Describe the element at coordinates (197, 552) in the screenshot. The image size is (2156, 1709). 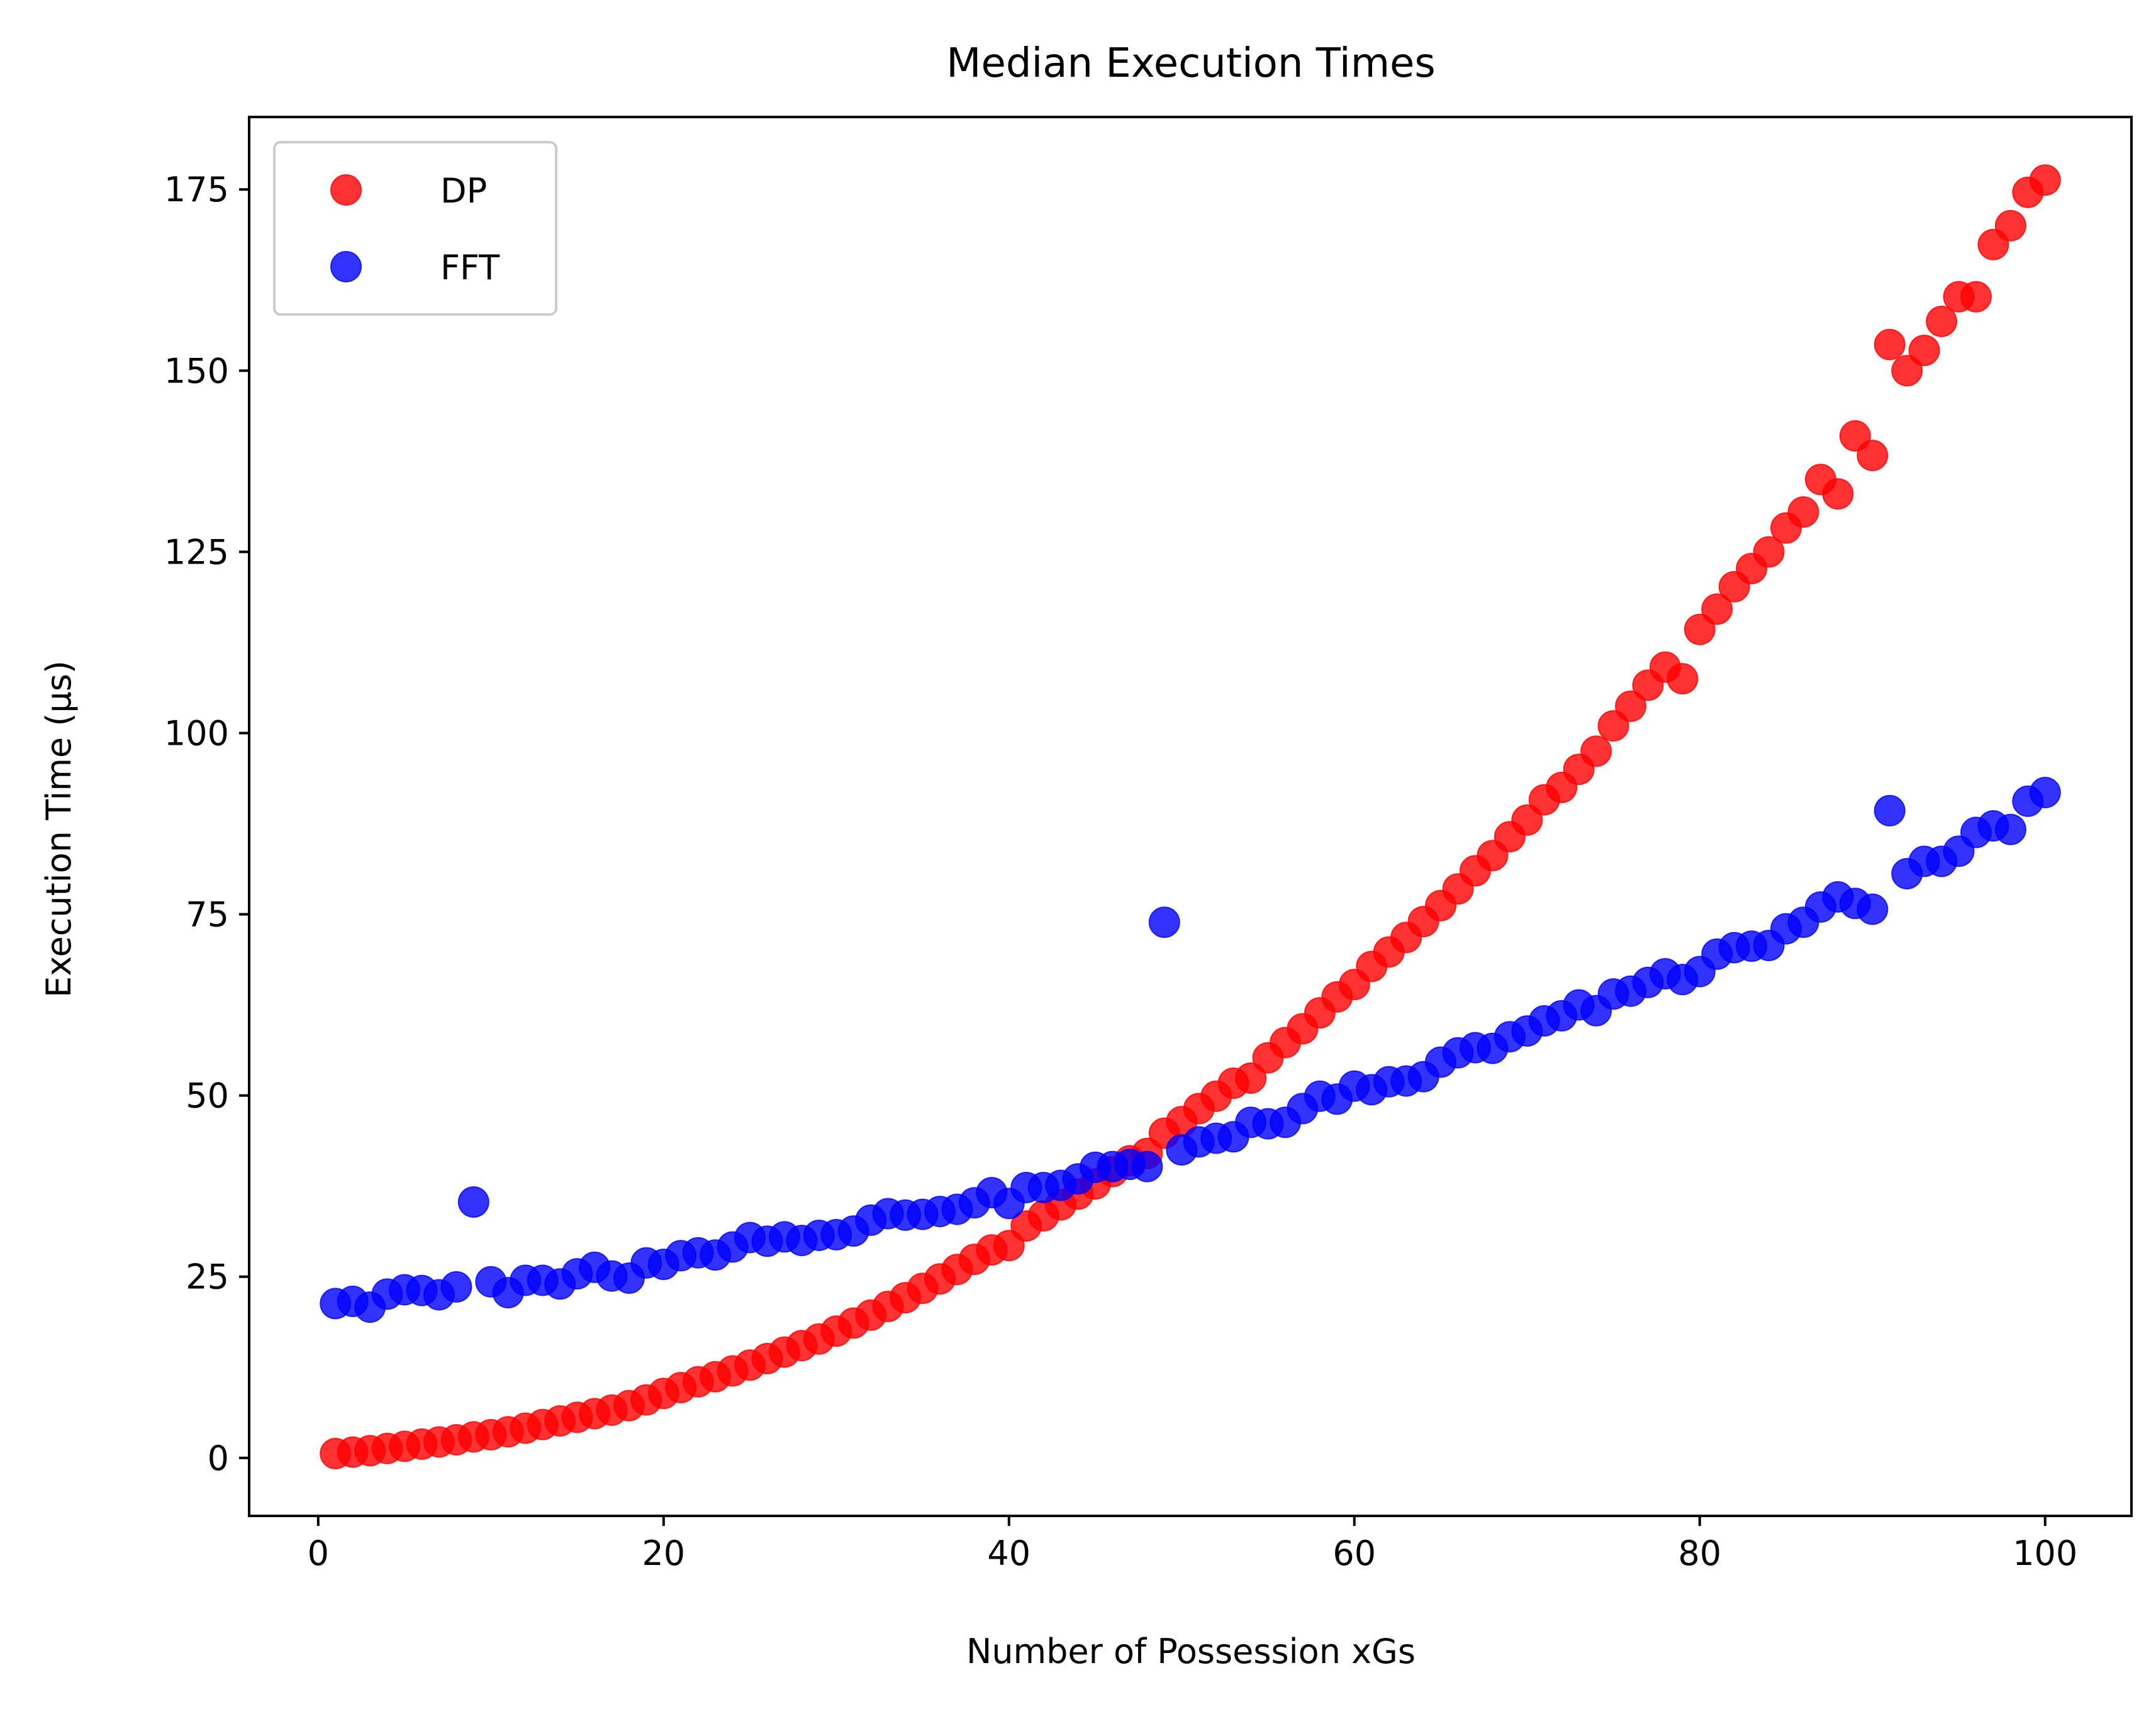
I see `y-tick-label: 125` at that location.